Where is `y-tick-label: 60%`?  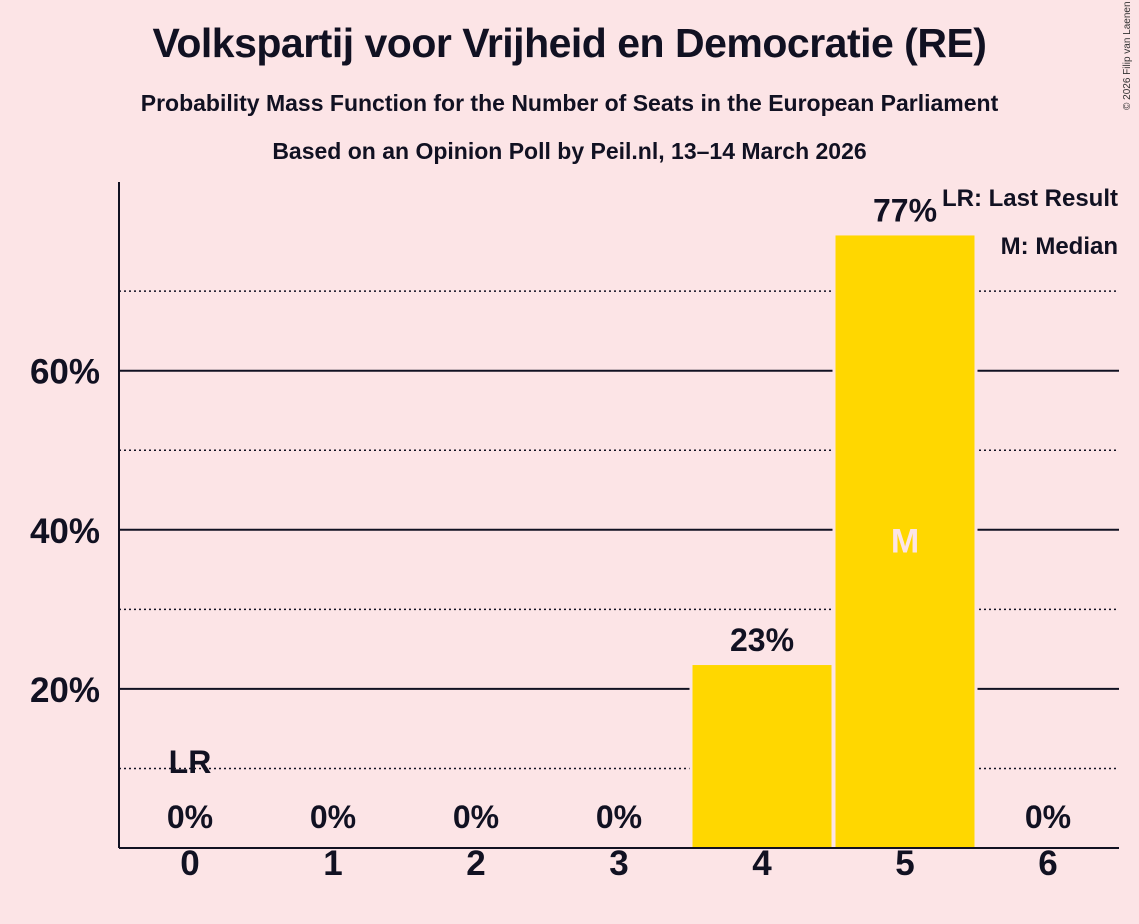
y-tick-label: 60% is located at coordinates (65, 372).